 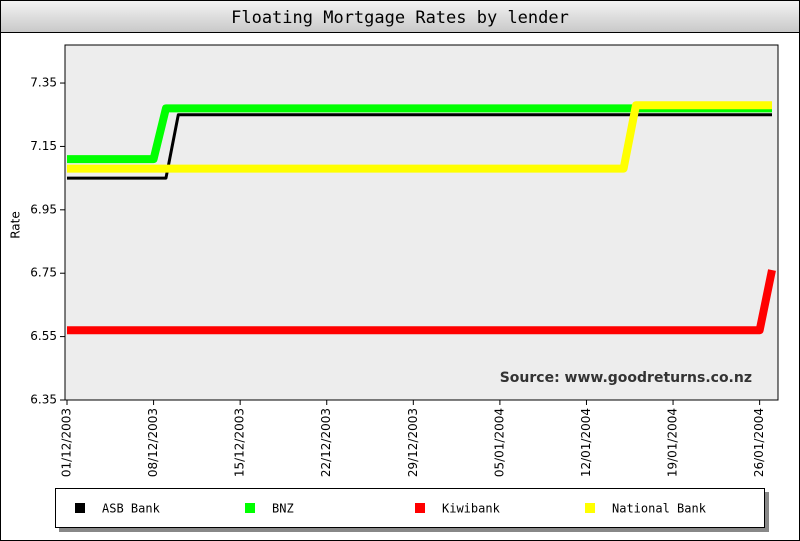 What do you see at coordinates (673, 442) in the screenshot?
I see `x-tick-label: 19/01/2004` at bounding box center [673, 442].